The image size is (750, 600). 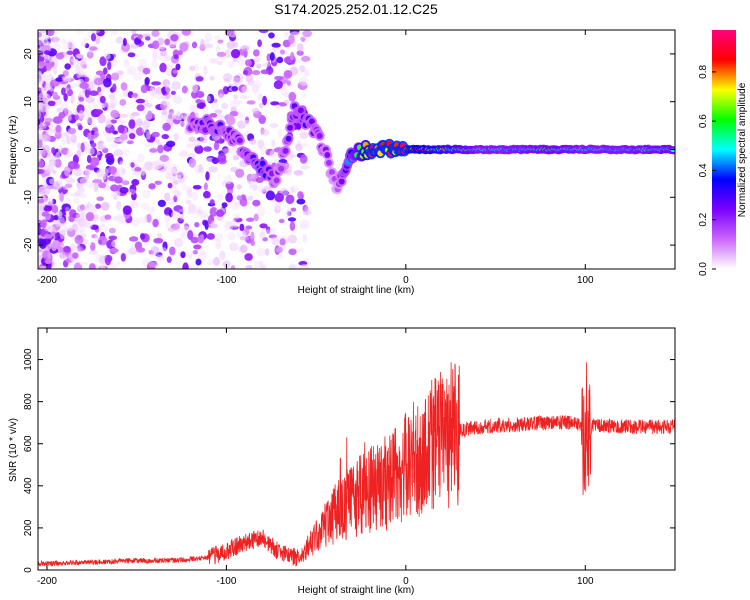 I want to click on snr-x-tick-label: -200, so click(x=47, y=581).